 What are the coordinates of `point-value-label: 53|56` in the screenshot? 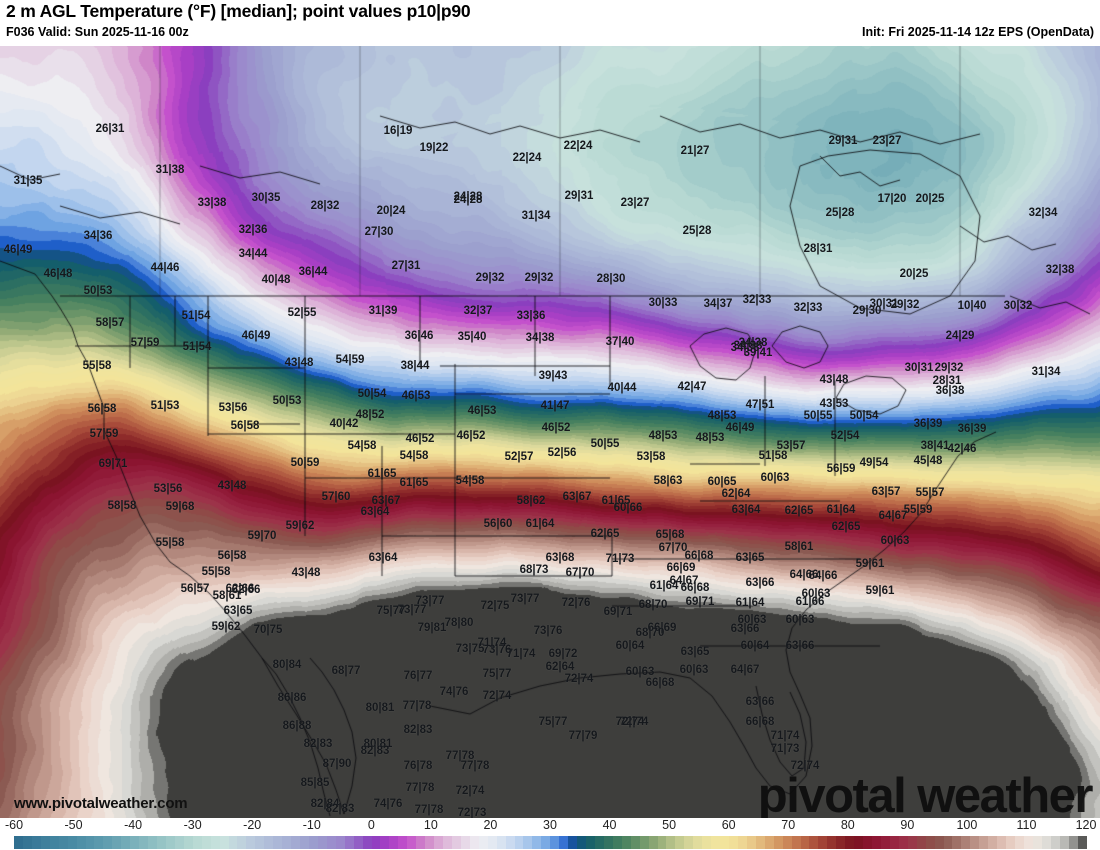 It's located at (168, 489).